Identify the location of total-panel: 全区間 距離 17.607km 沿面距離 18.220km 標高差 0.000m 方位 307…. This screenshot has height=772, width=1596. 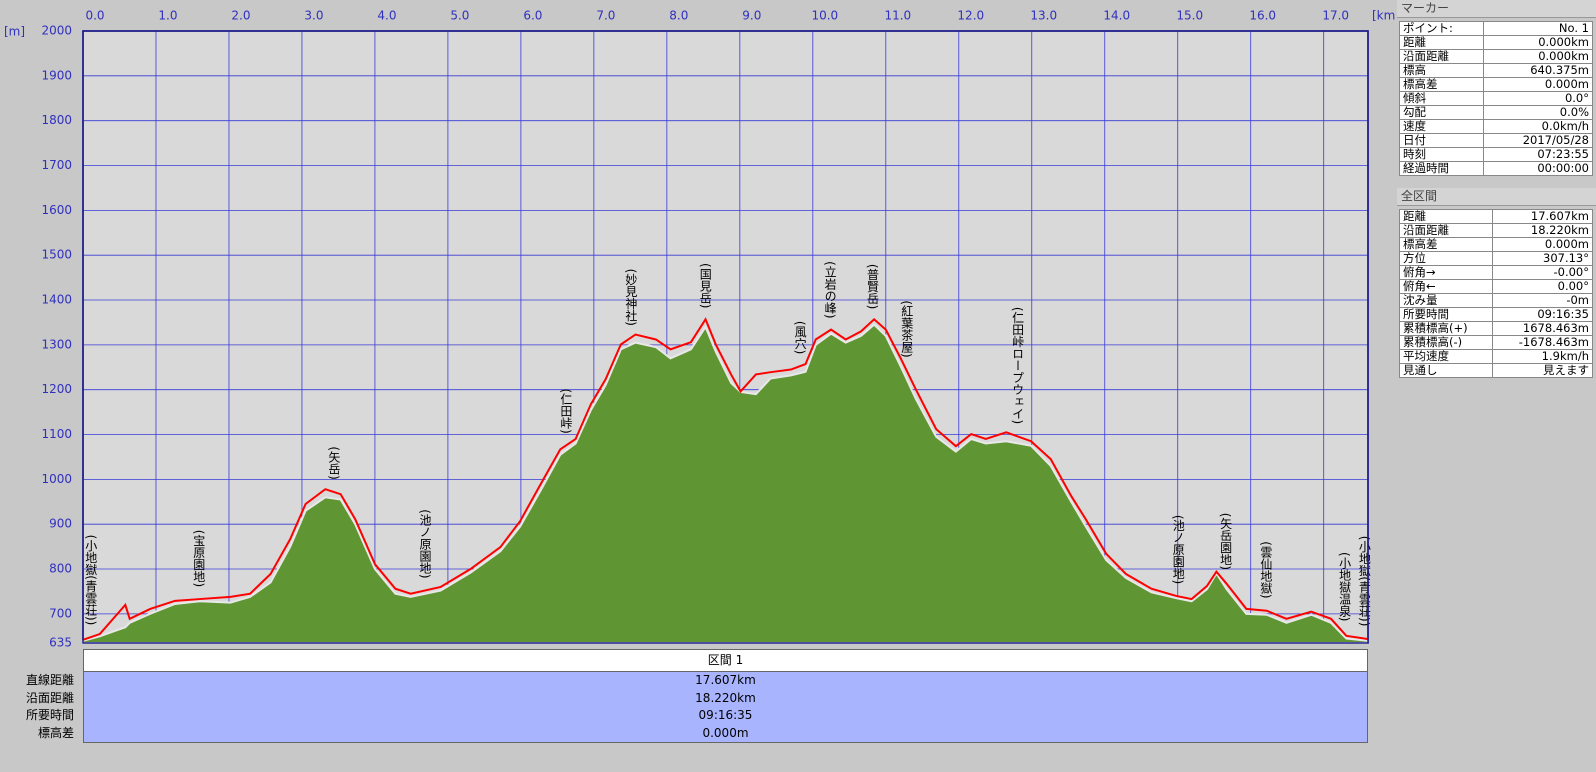
(1496, 283).